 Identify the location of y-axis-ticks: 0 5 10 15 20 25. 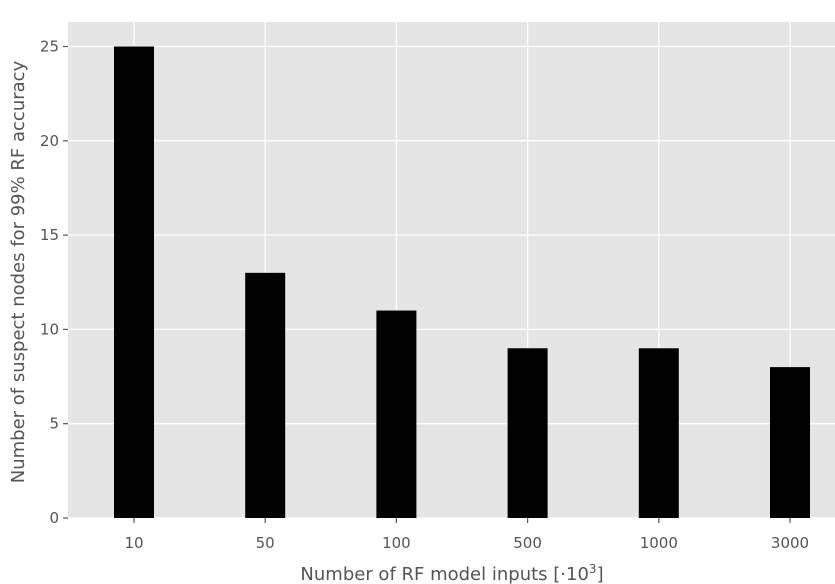
(54, 282).